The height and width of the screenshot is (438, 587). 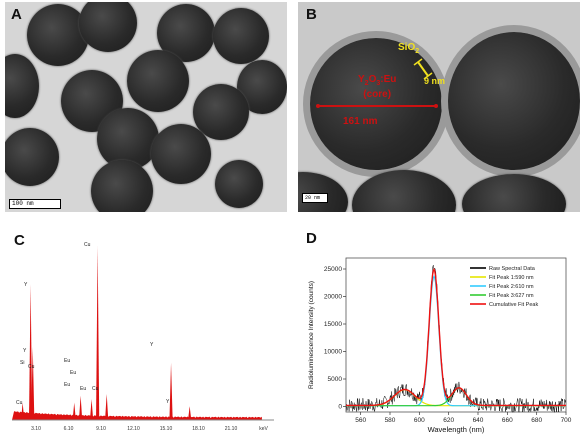 I want to click on rl-raw-series, so click(x=455, y=339).